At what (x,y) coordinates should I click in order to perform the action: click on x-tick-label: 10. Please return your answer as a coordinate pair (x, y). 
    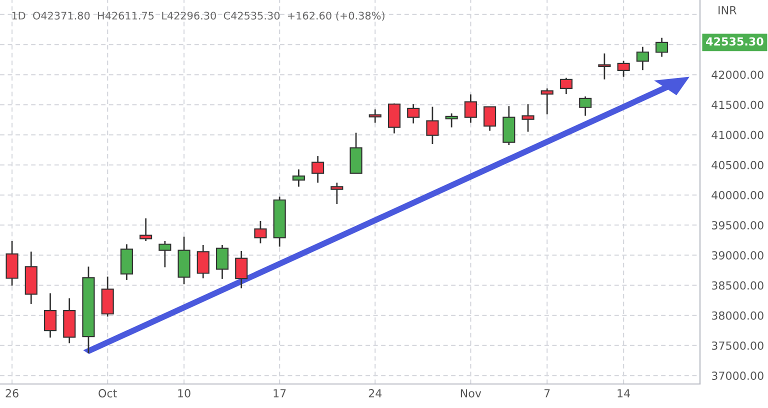
    Looking at the image, I should click on (184, 393).